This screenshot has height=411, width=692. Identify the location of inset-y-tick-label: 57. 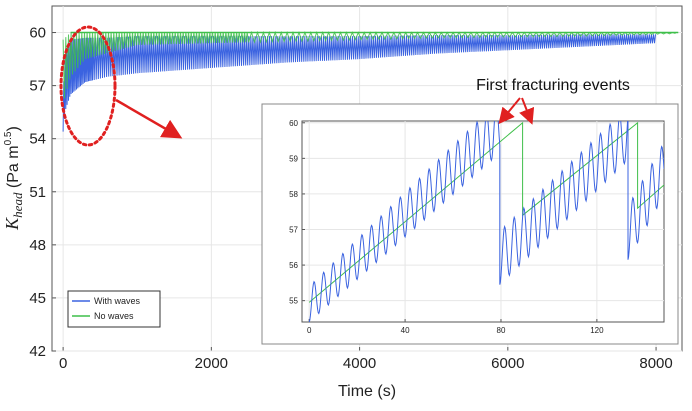
(293, 230).